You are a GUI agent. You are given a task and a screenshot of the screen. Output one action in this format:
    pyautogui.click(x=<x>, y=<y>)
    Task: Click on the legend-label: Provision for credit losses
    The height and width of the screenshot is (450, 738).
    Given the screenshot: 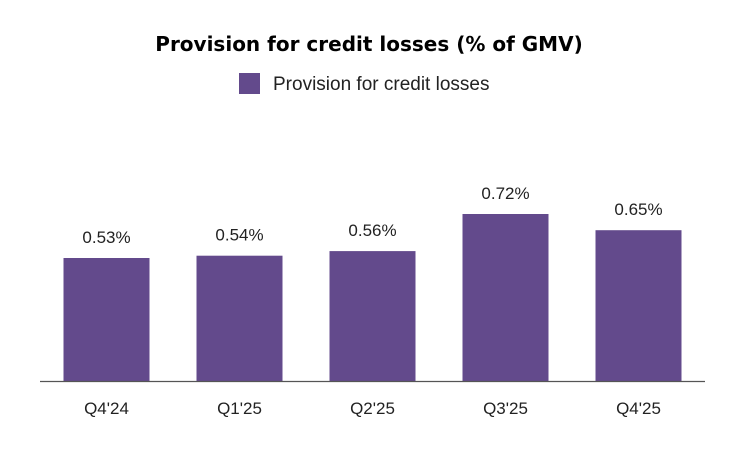 What is the action you would take?
    pyautogui.click(x=381, y=84)
    